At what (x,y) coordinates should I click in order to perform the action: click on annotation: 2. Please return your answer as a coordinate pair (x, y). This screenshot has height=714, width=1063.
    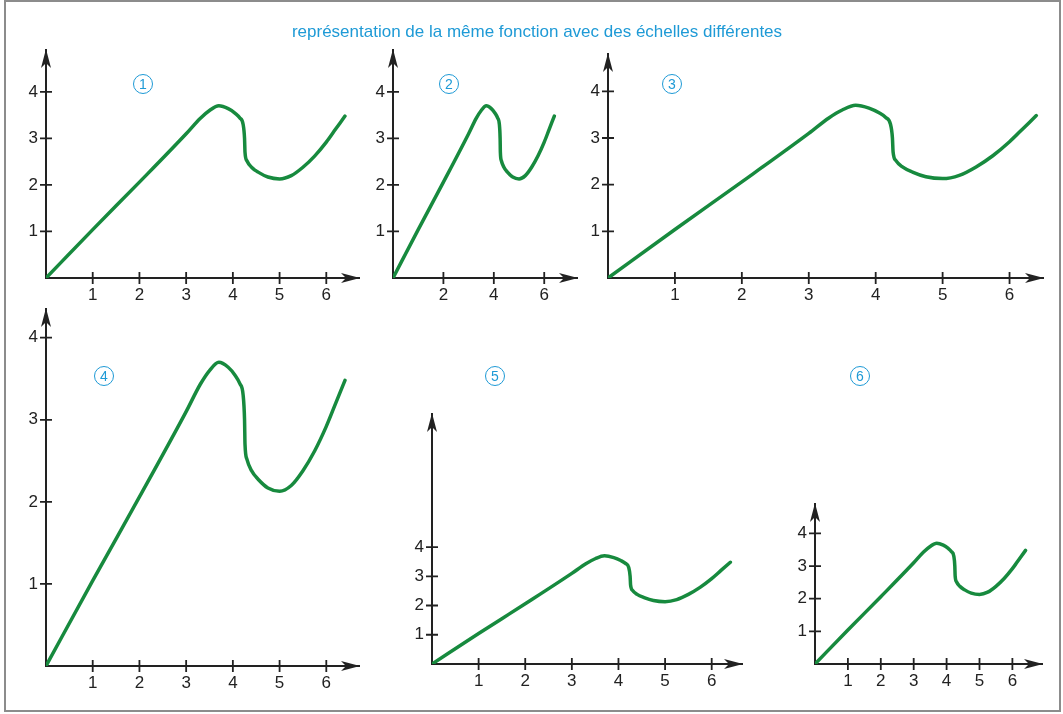
    Looking at the image, I should click on (449, 84).